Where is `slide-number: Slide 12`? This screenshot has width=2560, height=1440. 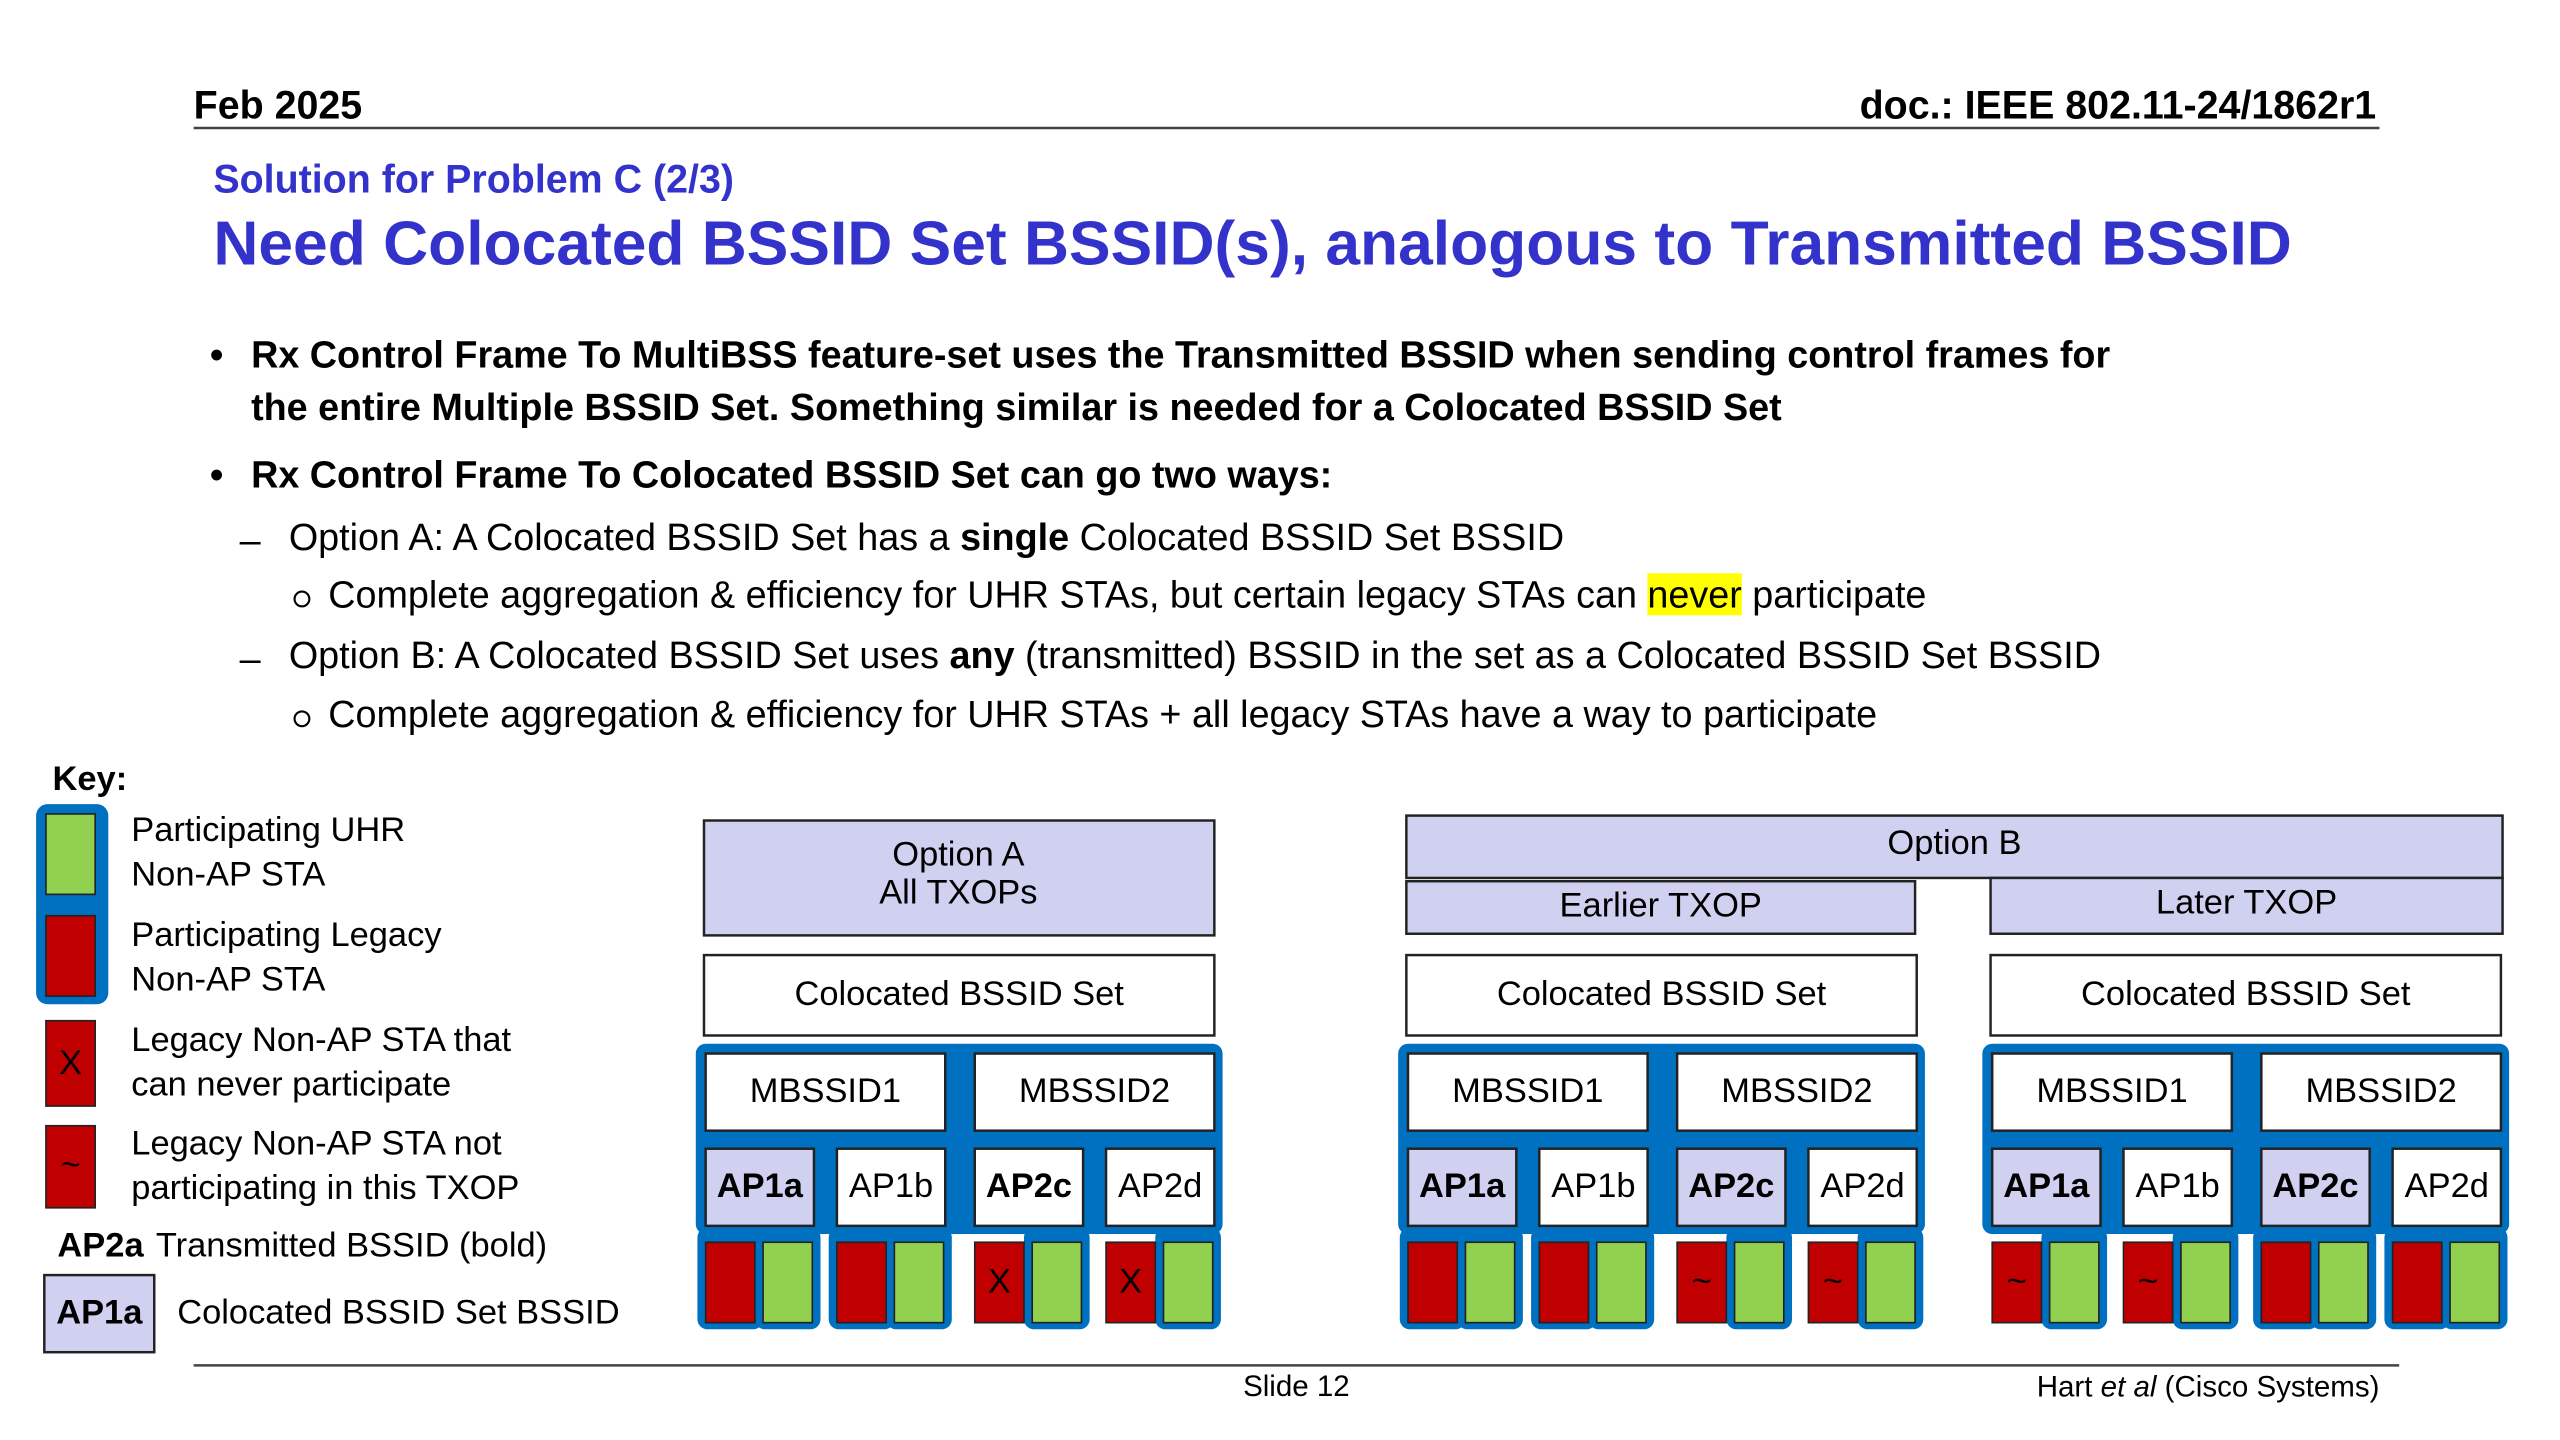 slide-number: Slide 12 is located at coordinates (1296, 1386).